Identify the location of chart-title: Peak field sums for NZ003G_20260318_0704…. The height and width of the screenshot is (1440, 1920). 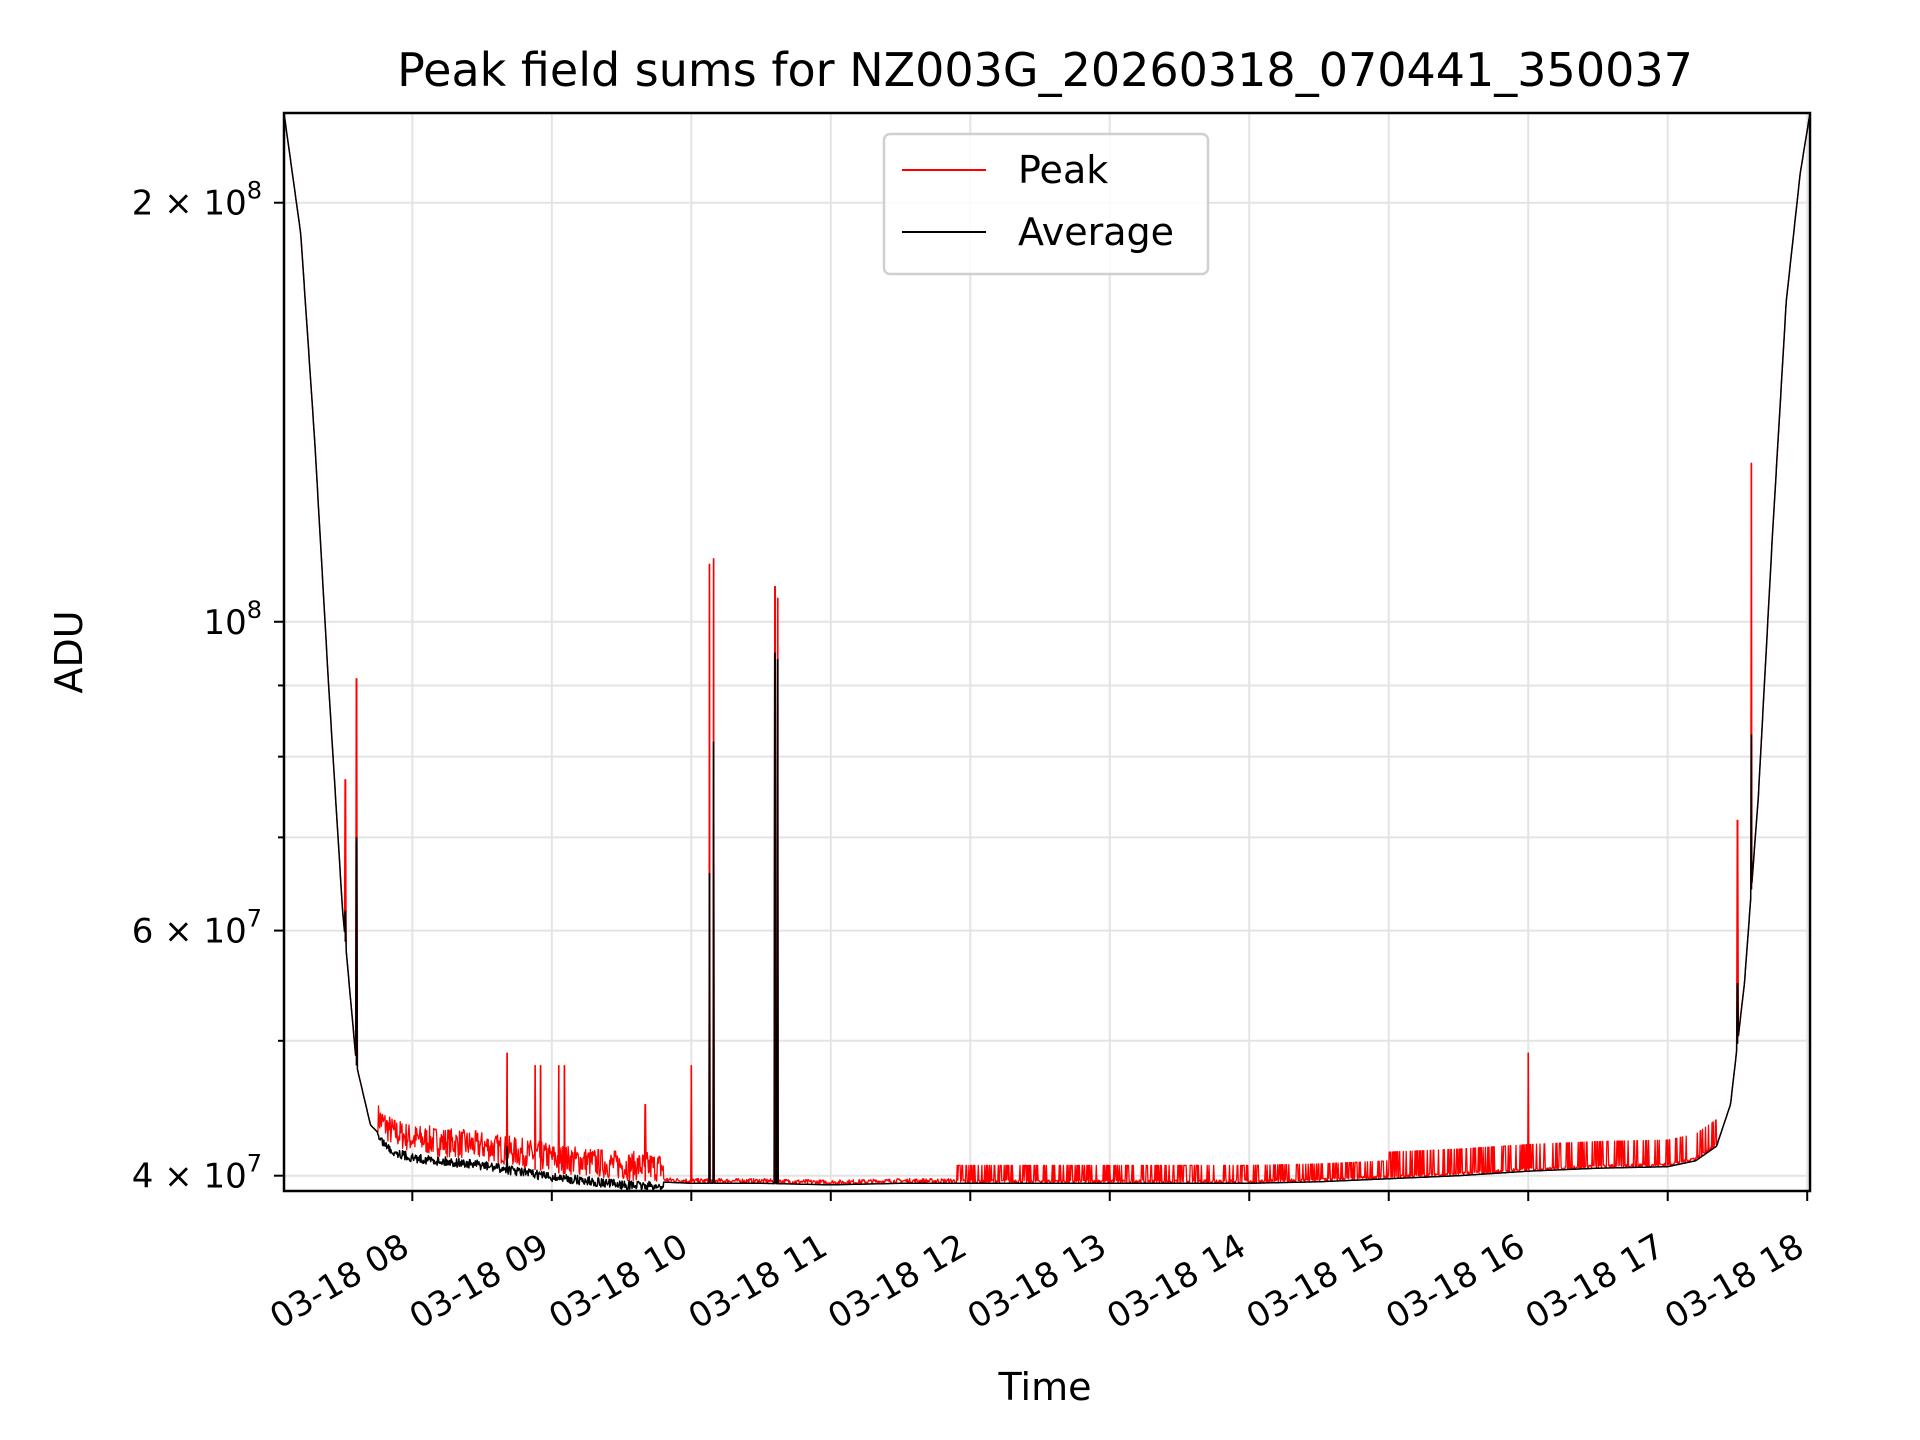
(1045, 70).